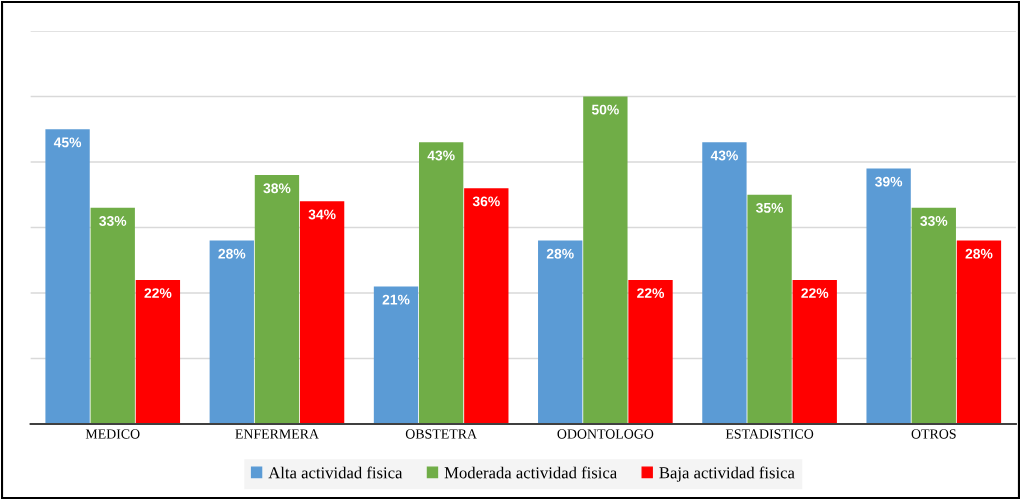  Describe the element at coordinates (889, 181) in the screenshot. I see `data-label: 39%` at that location.